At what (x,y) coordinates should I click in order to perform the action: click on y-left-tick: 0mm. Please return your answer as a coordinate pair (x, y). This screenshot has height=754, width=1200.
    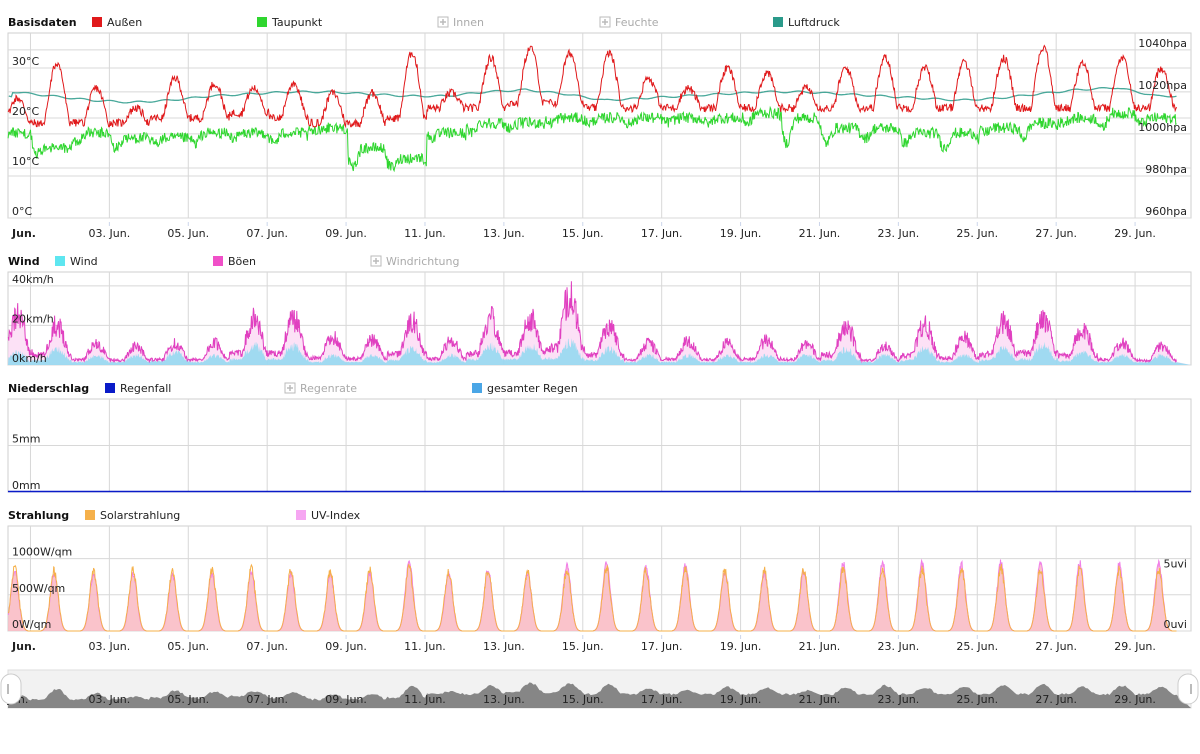
    Looking at the image, I should click on (26, 485).